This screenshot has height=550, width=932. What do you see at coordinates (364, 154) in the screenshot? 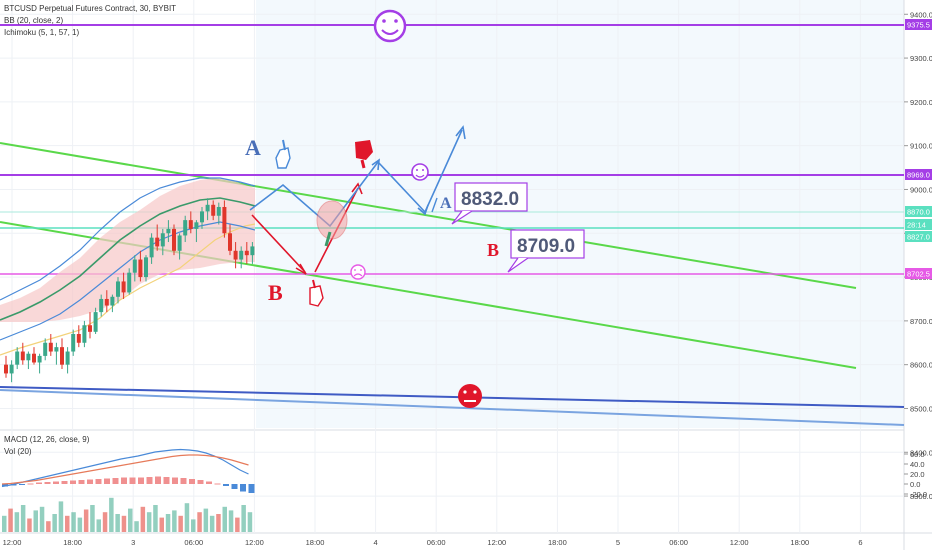
I see `hand-pointer-red-top-icon` at bounding box center [364, 154].